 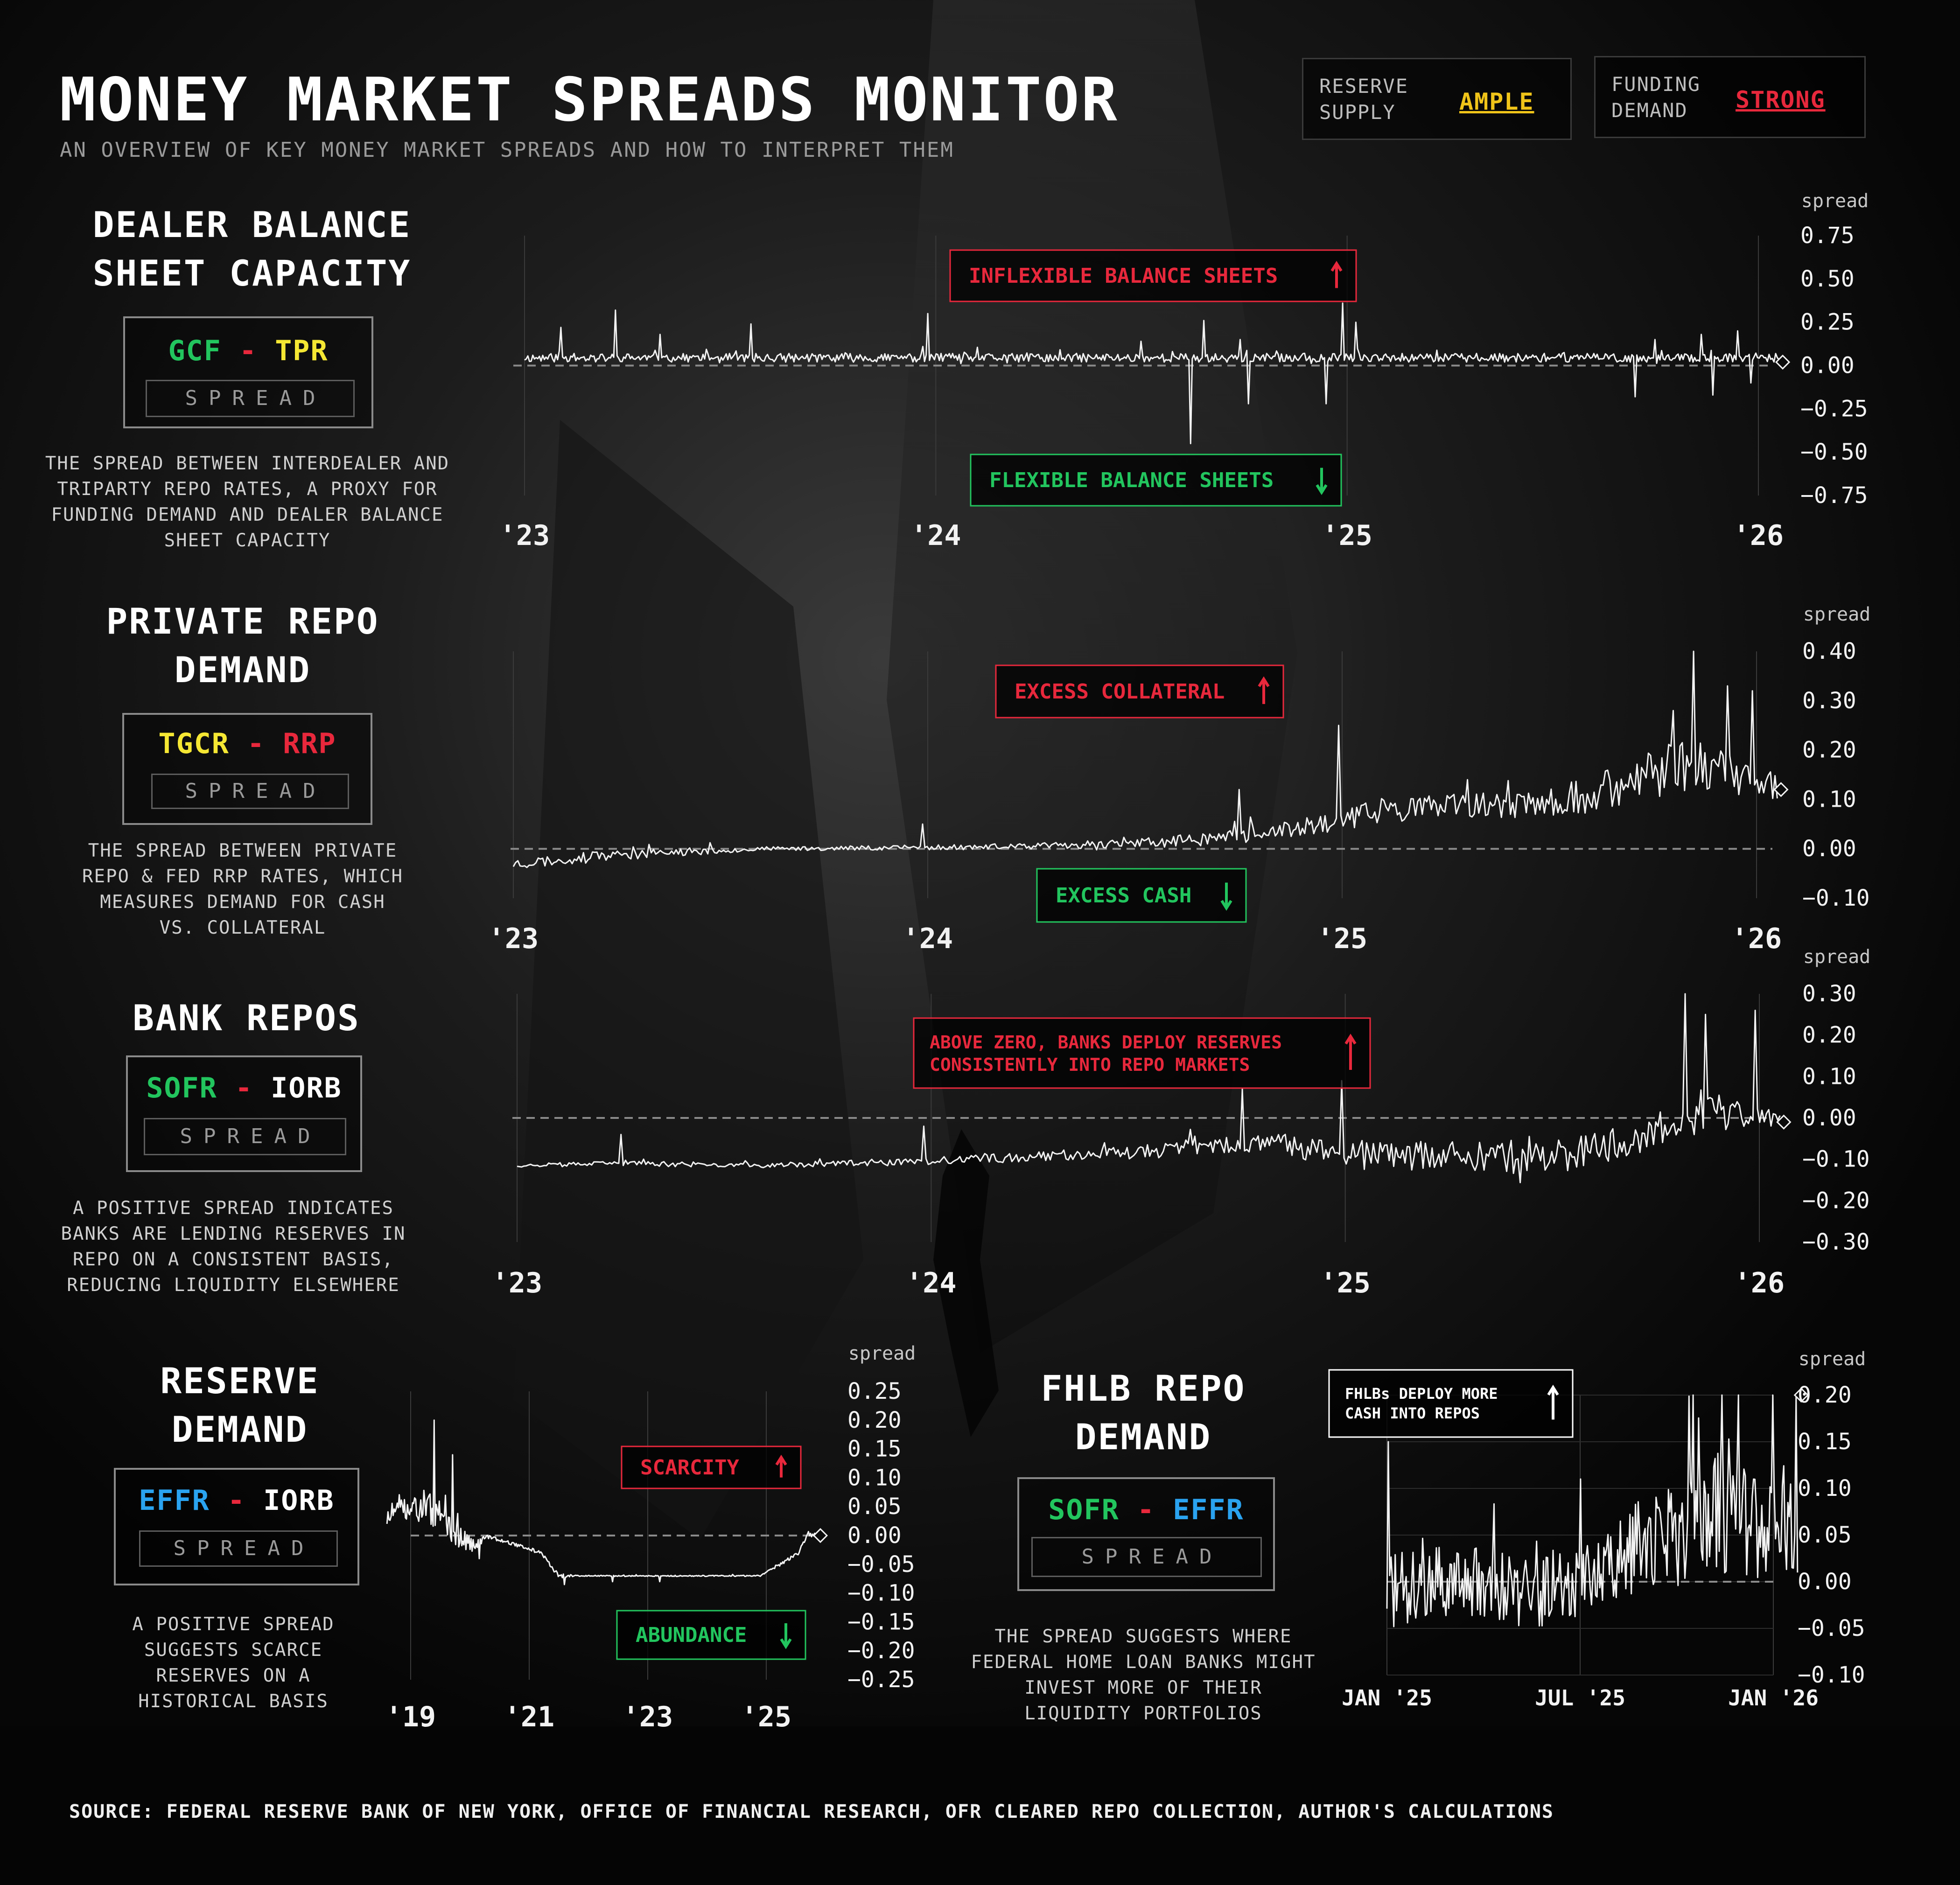 I want to click on desc-line: HISTORICAL BASIS, so click(x=233, y=1702).